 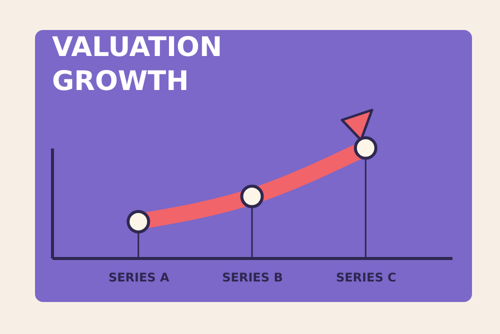 I want to click on x-tick-label: SERIES B, so click(x=252, y=277).